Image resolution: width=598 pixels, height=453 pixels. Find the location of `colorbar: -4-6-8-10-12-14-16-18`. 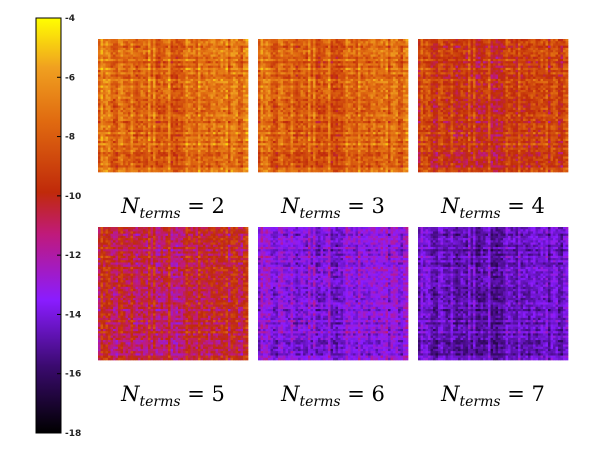

colorbar: -4-6-8-10-12-14-16-18 is located at coordinates (58, 226).